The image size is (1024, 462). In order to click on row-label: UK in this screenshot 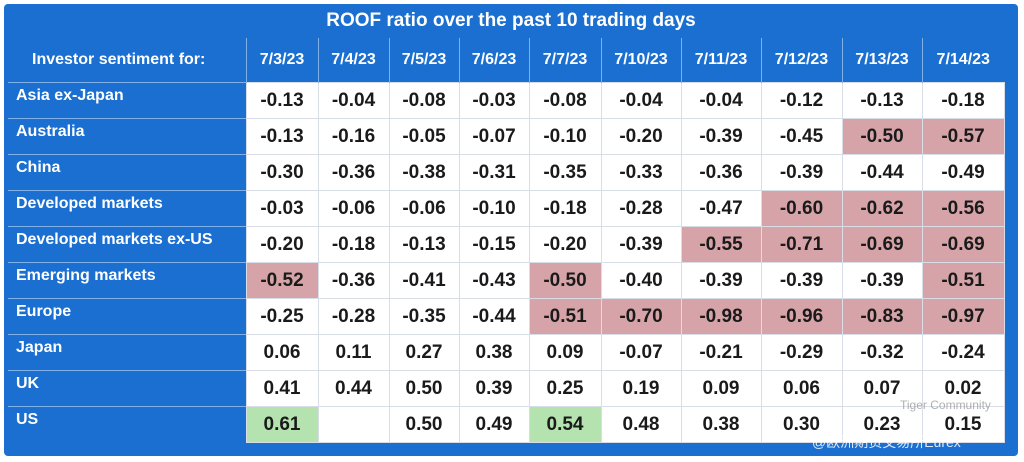, I will do `click(127, 388)`.